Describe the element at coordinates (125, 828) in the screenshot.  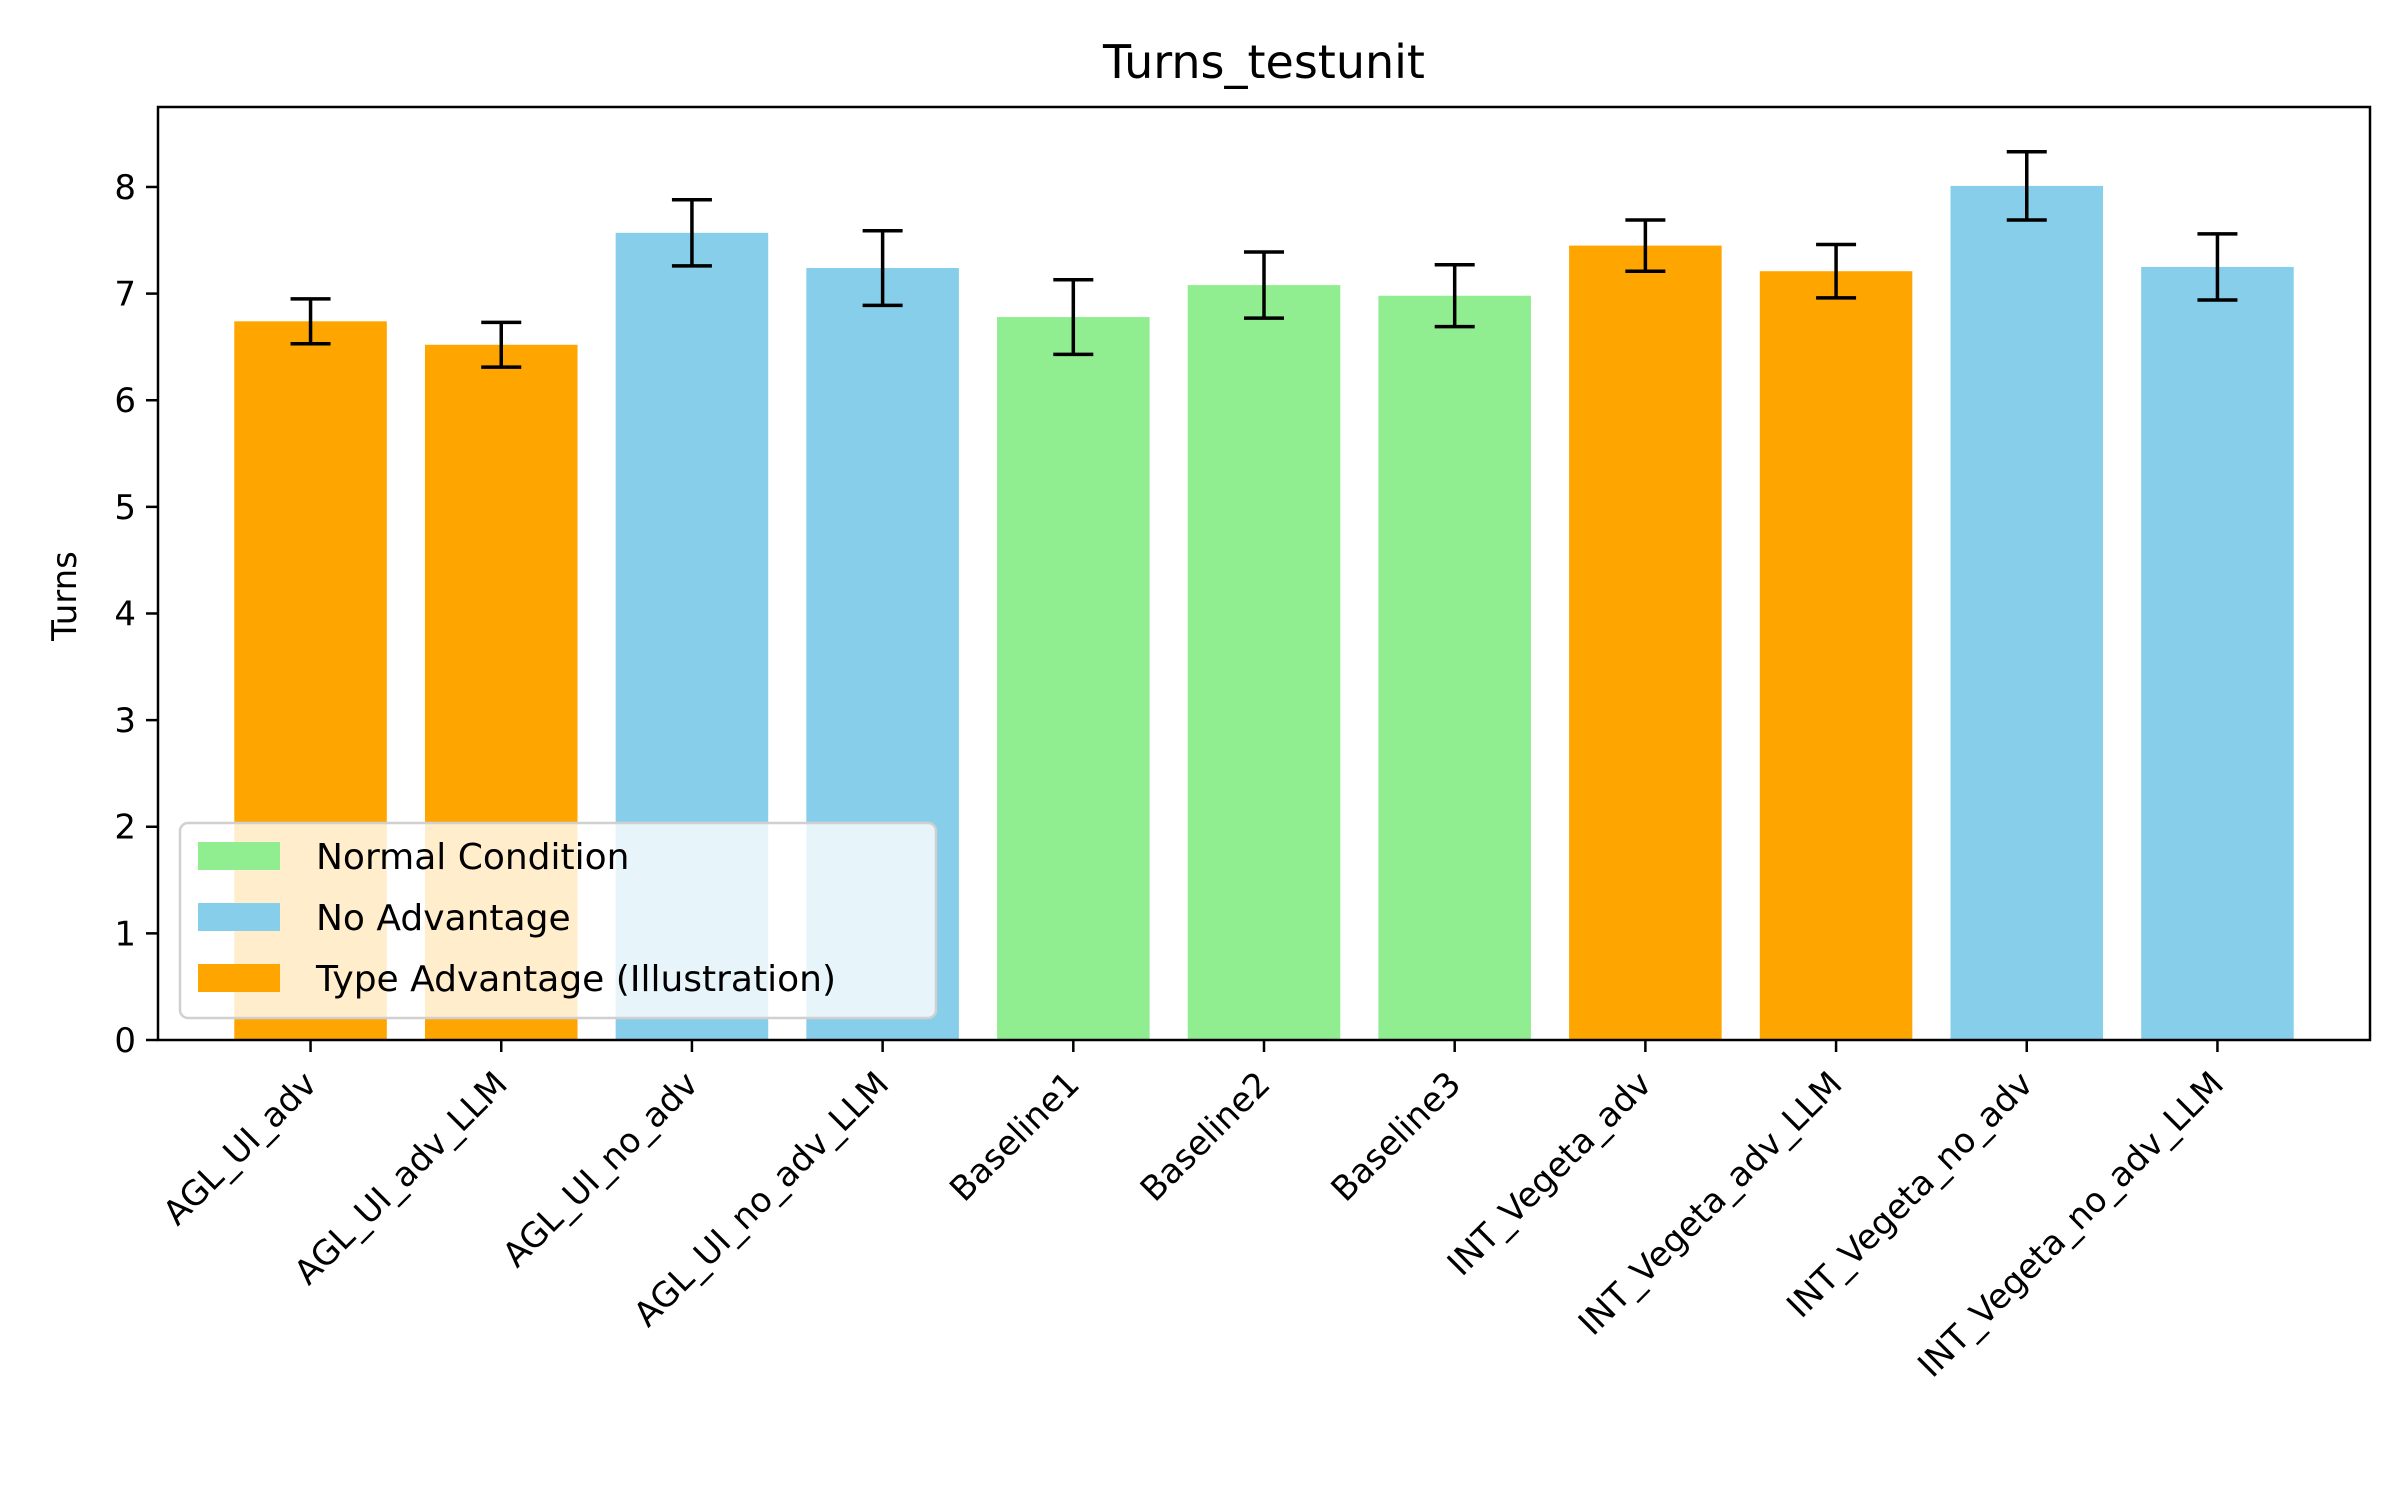
I see `y-tick-label: 2` at that location.